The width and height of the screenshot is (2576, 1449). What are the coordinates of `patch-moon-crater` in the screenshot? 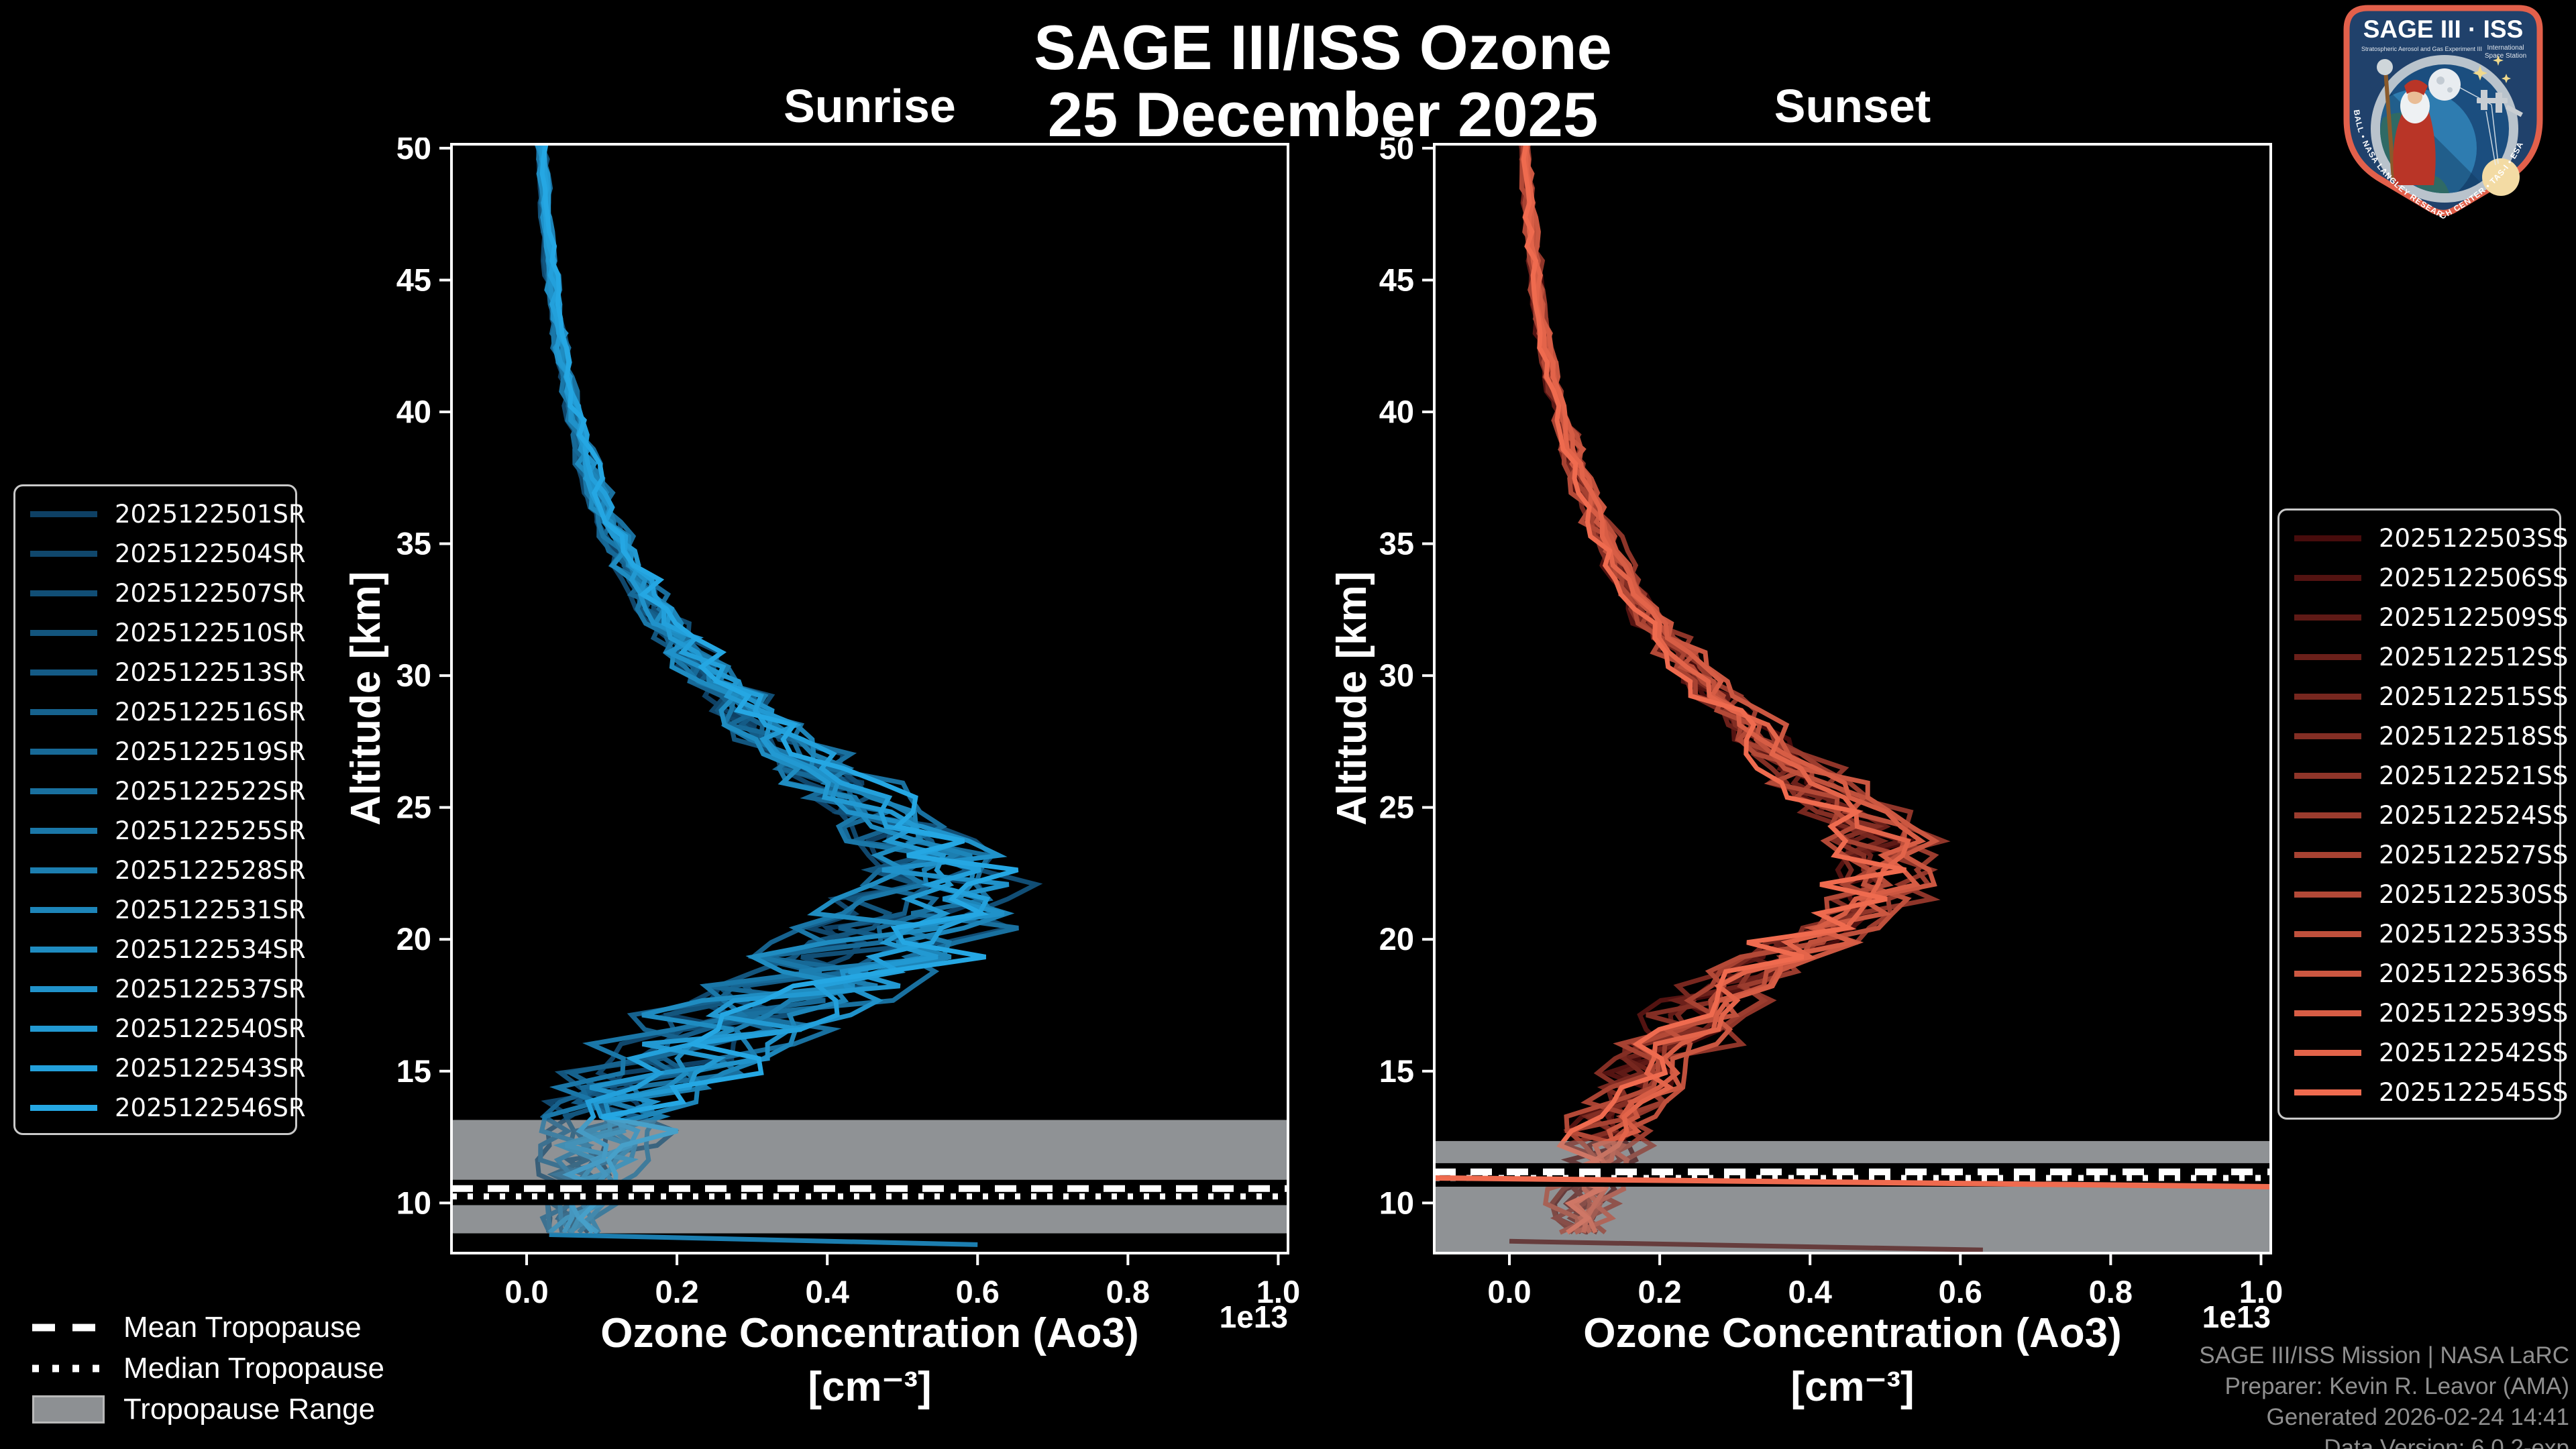 It's located at (2440, 80).